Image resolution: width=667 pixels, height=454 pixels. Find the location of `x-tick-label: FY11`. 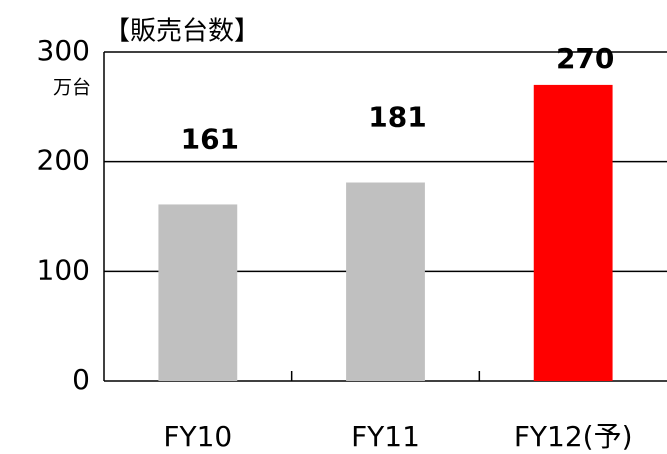

x-tick-label: FY11 is located at coordinates (385, 436).